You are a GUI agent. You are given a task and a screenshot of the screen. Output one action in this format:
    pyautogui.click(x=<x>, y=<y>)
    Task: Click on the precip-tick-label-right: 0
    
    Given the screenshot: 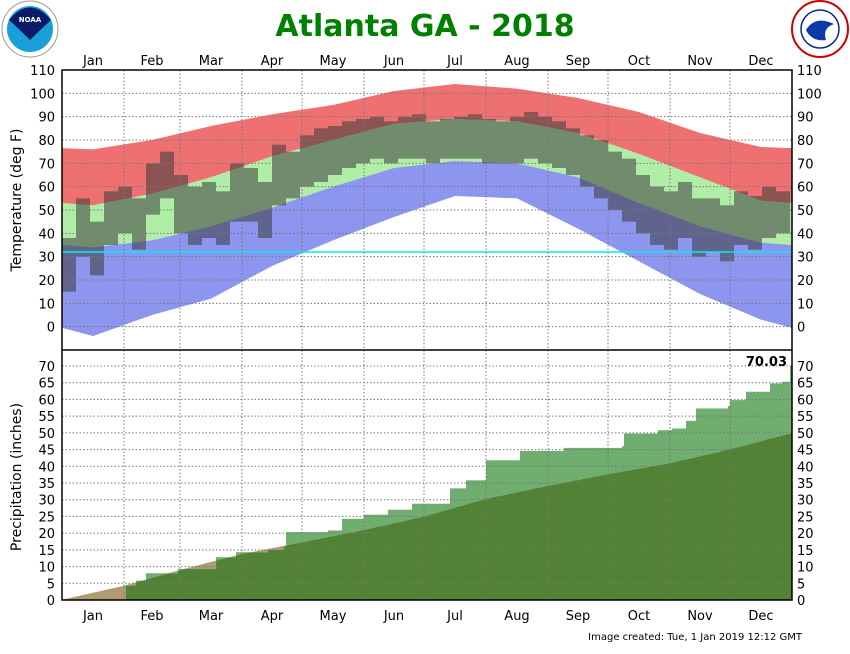 What is the action you would take?
    pyautogui.click(x=801, y=601)
    